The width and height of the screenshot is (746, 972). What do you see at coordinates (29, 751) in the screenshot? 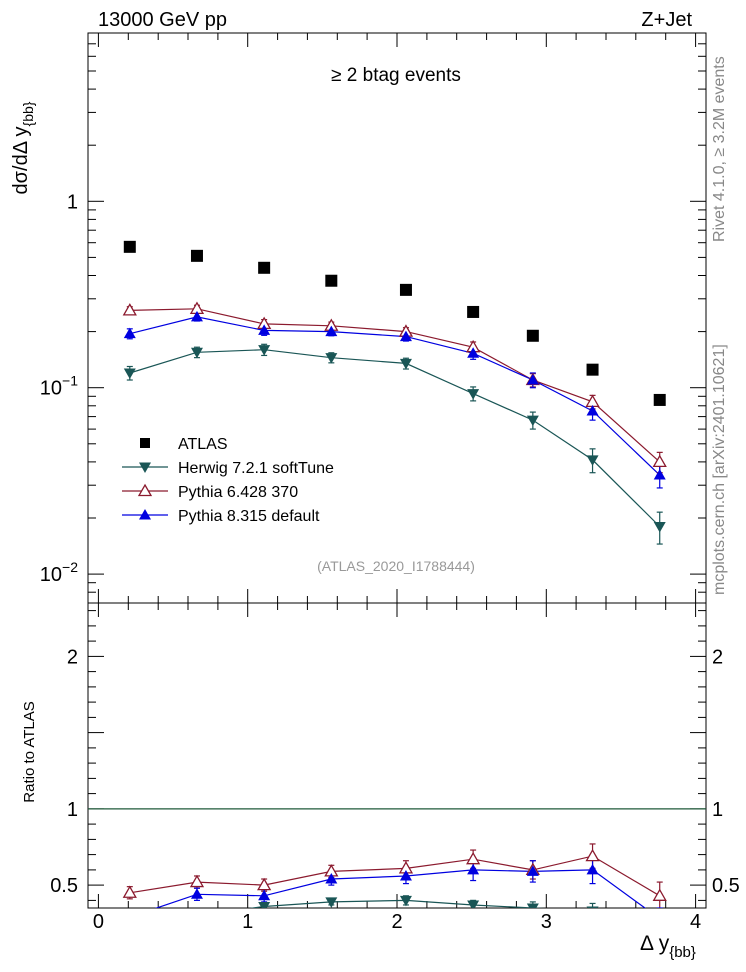
I see `ratio-y-label: Ratio to ATLAS` at bounding box center [29, 751].